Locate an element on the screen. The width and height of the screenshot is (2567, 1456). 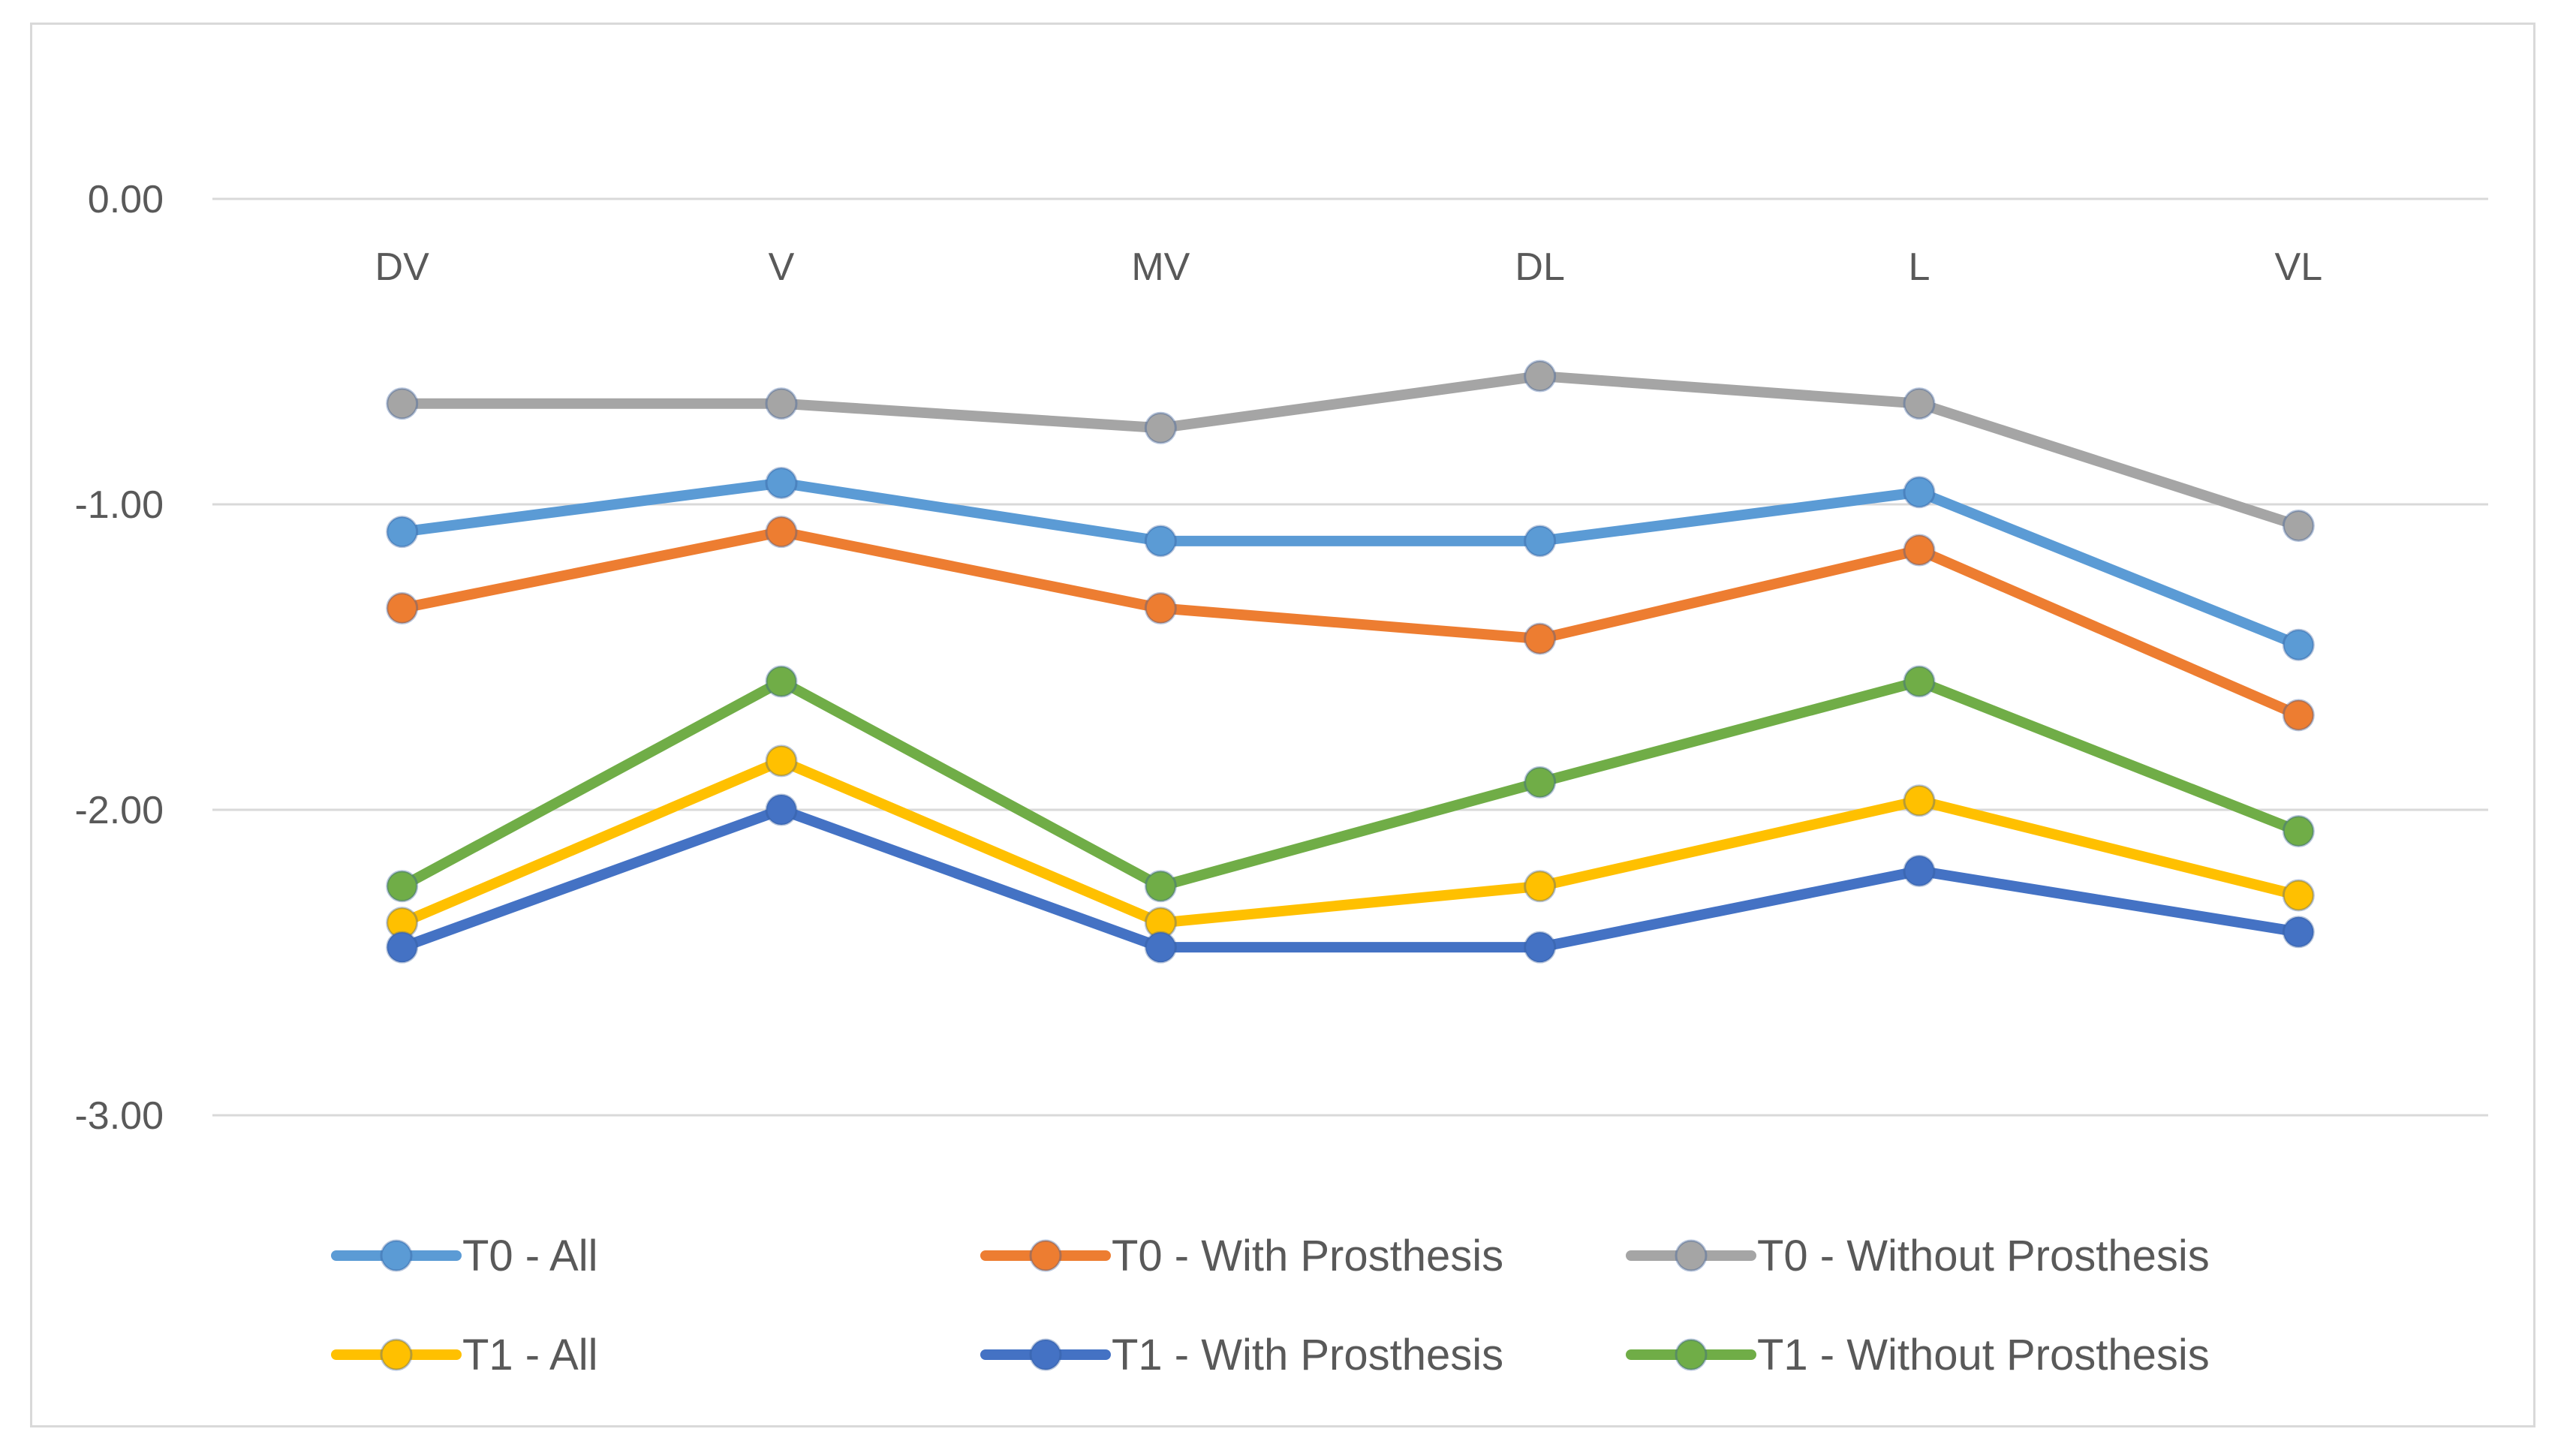
legend-label: T0 - All is located at coordinates (530, 1256).